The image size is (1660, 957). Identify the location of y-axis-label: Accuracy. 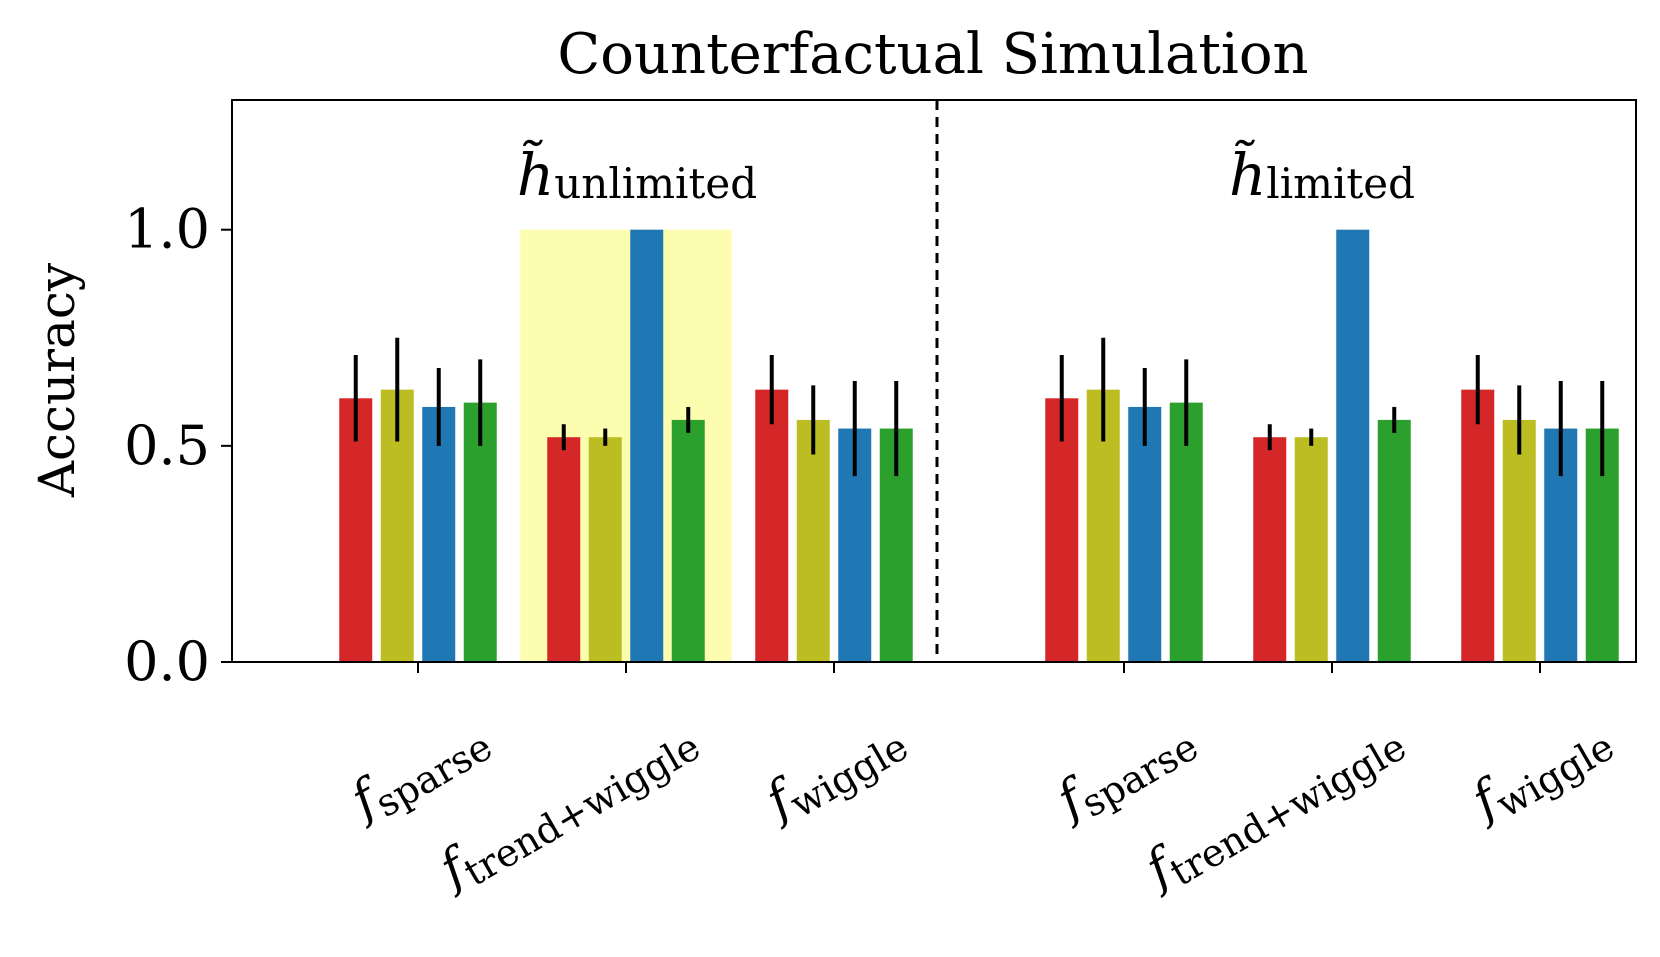
(57, 380).